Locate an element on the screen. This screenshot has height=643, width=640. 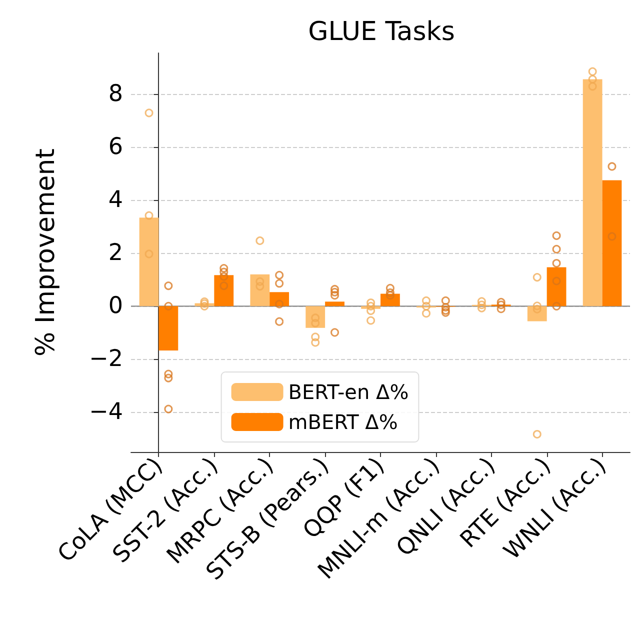
legend-label: BERT-en Δ% is located at coordinates (348, 392).